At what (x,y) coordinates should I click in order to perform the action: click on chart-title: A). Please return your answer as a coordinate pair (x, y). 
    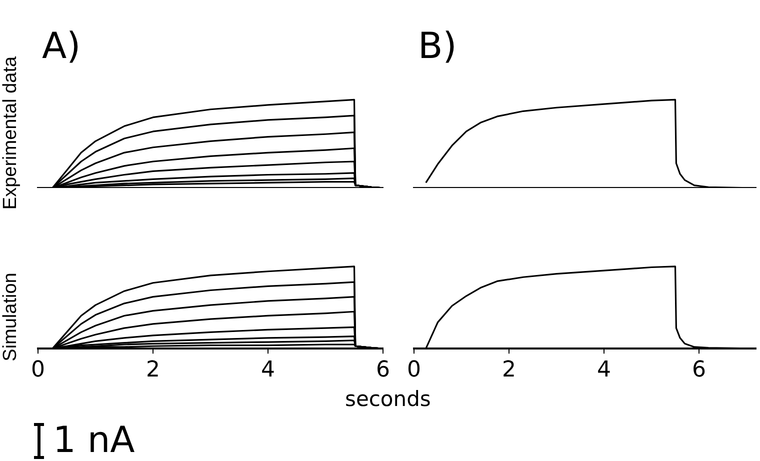
    Looking at the image, I should click on (61, 46).